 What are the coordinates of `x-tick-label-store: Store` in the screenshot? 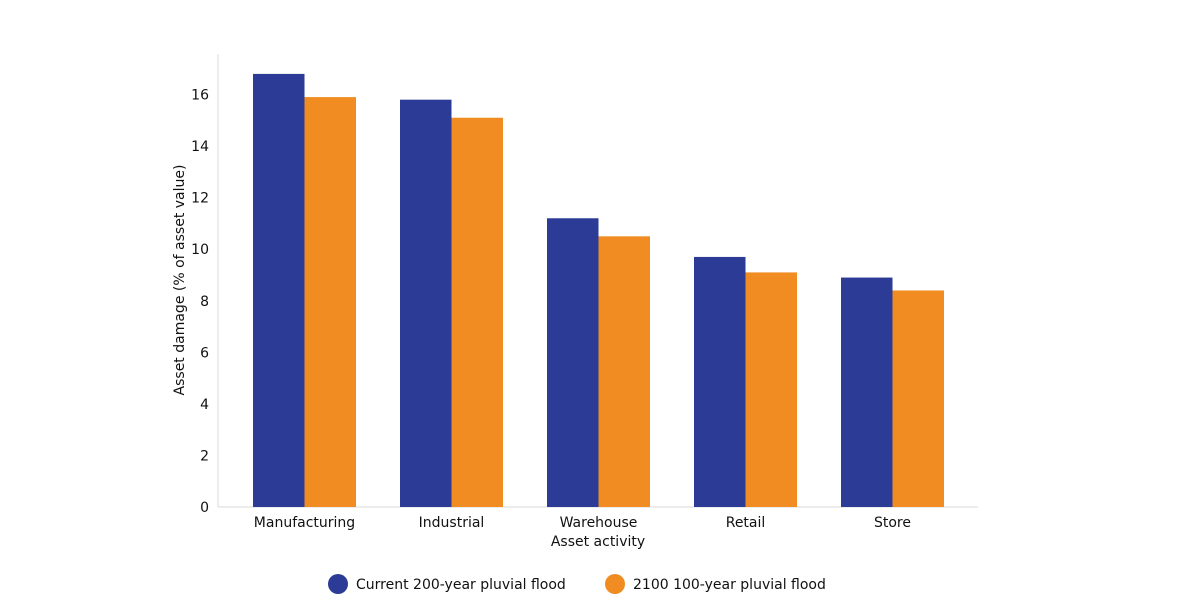 It's located at (892, 523).